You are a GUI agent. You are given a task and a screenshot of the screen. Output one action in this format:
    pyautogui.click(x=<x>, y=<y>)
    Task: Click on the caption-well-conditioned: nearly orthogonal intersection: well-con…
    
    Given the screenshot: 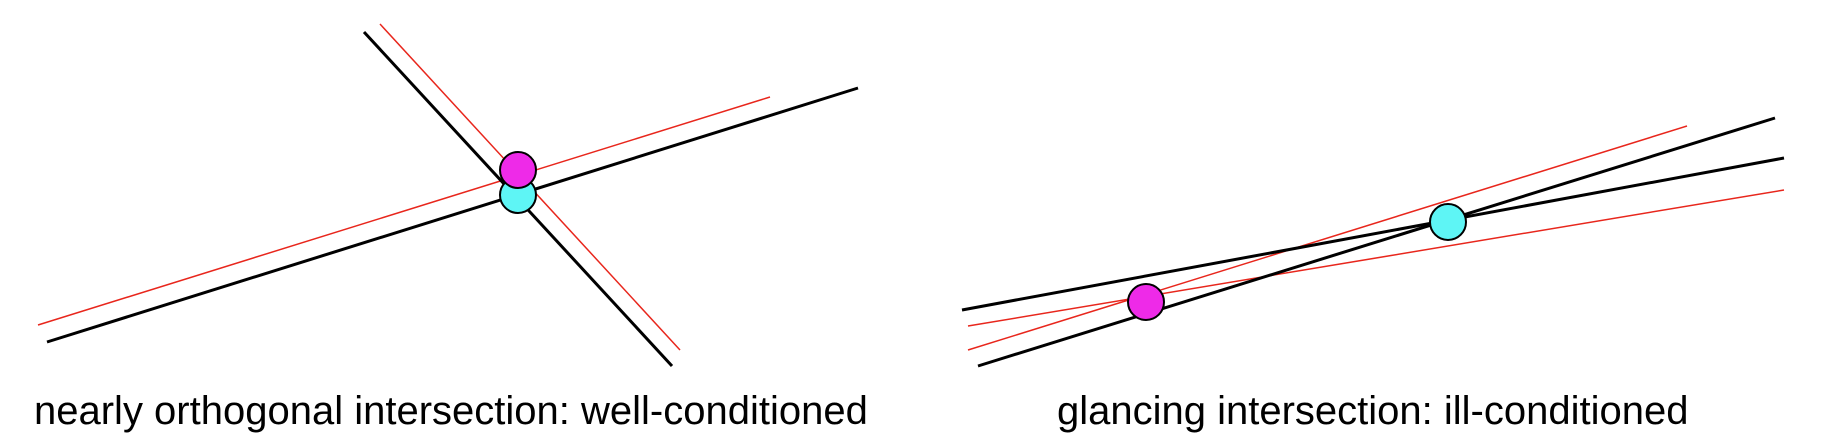 What is the action you would take?
    pyautogui.click(x=451, y=411)
    